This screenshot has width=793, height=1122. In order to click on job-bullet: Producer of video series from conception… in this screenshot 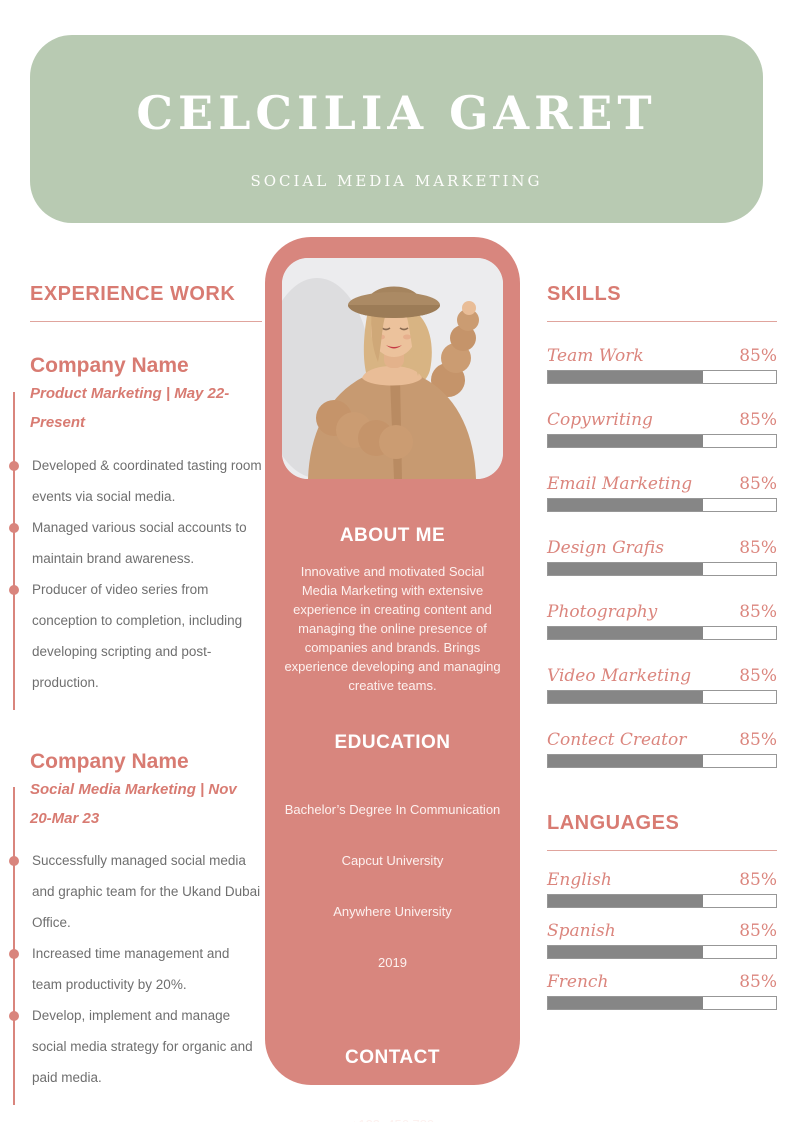, I will do `click(135, 636)`.